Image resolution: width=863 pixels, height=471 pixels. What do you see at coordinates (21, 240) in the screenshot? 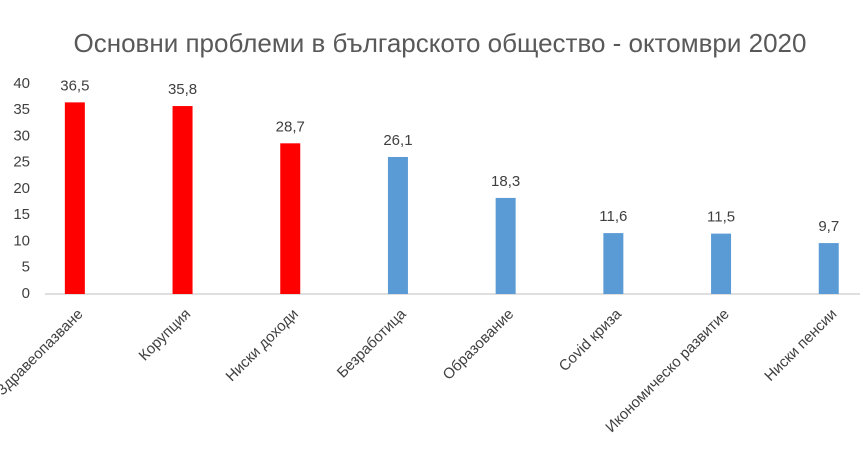
I see `y-tick-label: 10` at bounding box center [21, 240].